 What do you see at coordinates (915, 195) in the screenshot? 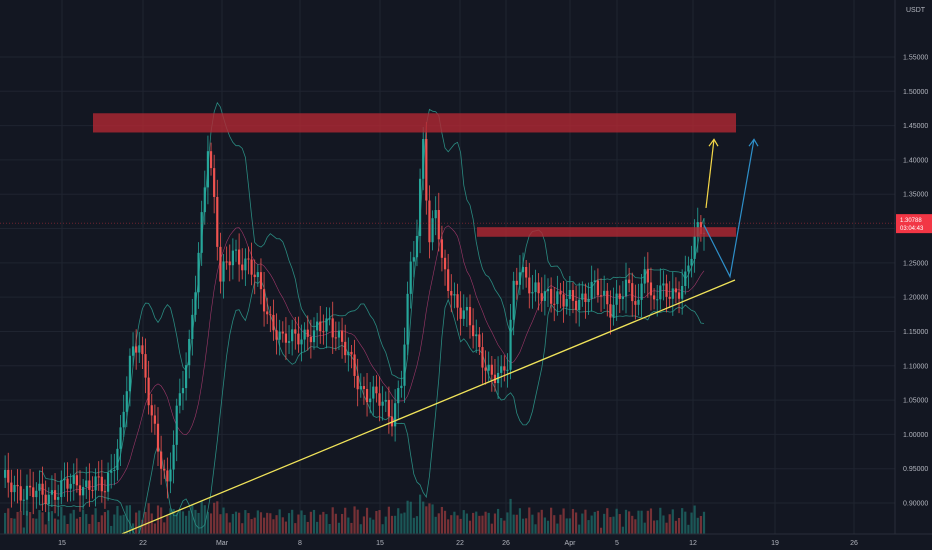
I see `price-tick-label: 1.35000` at bounding box center [915, 195].